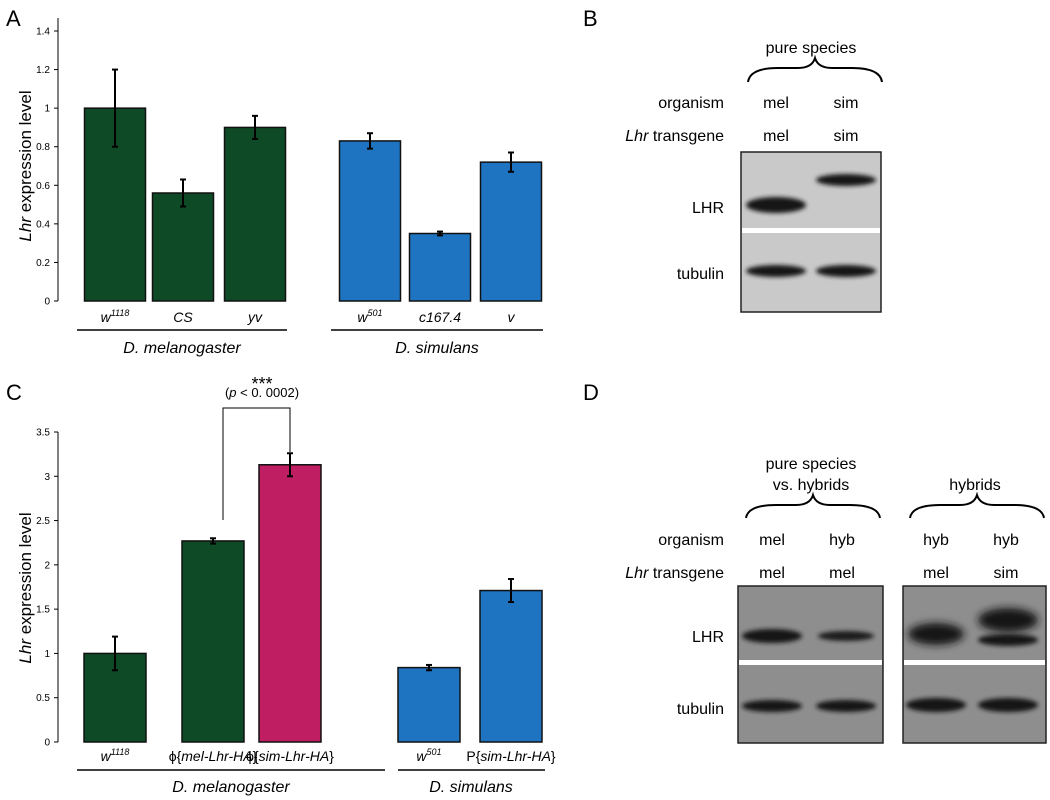 Image resolution: width=1050 pixels, height=800 pixels. Describe the element at coordinates (213, 756) in the screenshot. I see `category-label: ϕ{mel-Lhr-HA}` at that location.